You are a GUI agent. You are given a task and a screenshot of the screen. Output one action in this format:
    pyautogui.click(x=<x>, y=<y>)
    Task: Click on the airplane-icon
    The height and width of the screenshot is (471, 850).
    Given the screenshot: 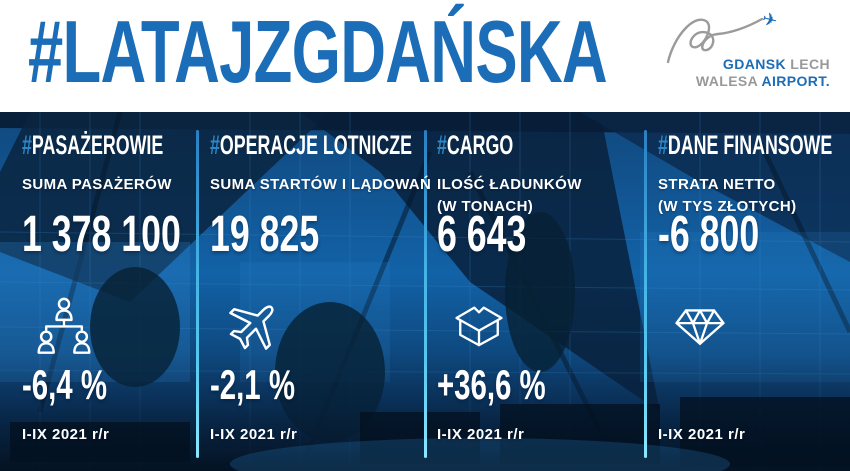 What is the action you would take?
    pyautogui.click(x=252, y=325)
    